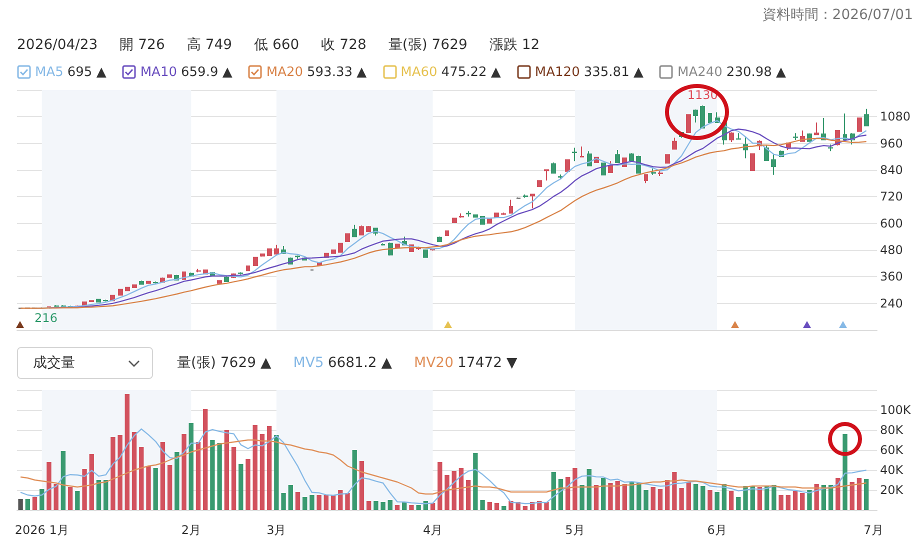 This screenshot has height=551, width=917. I want to click on y-tick-label: 80K, so click(892, 430).